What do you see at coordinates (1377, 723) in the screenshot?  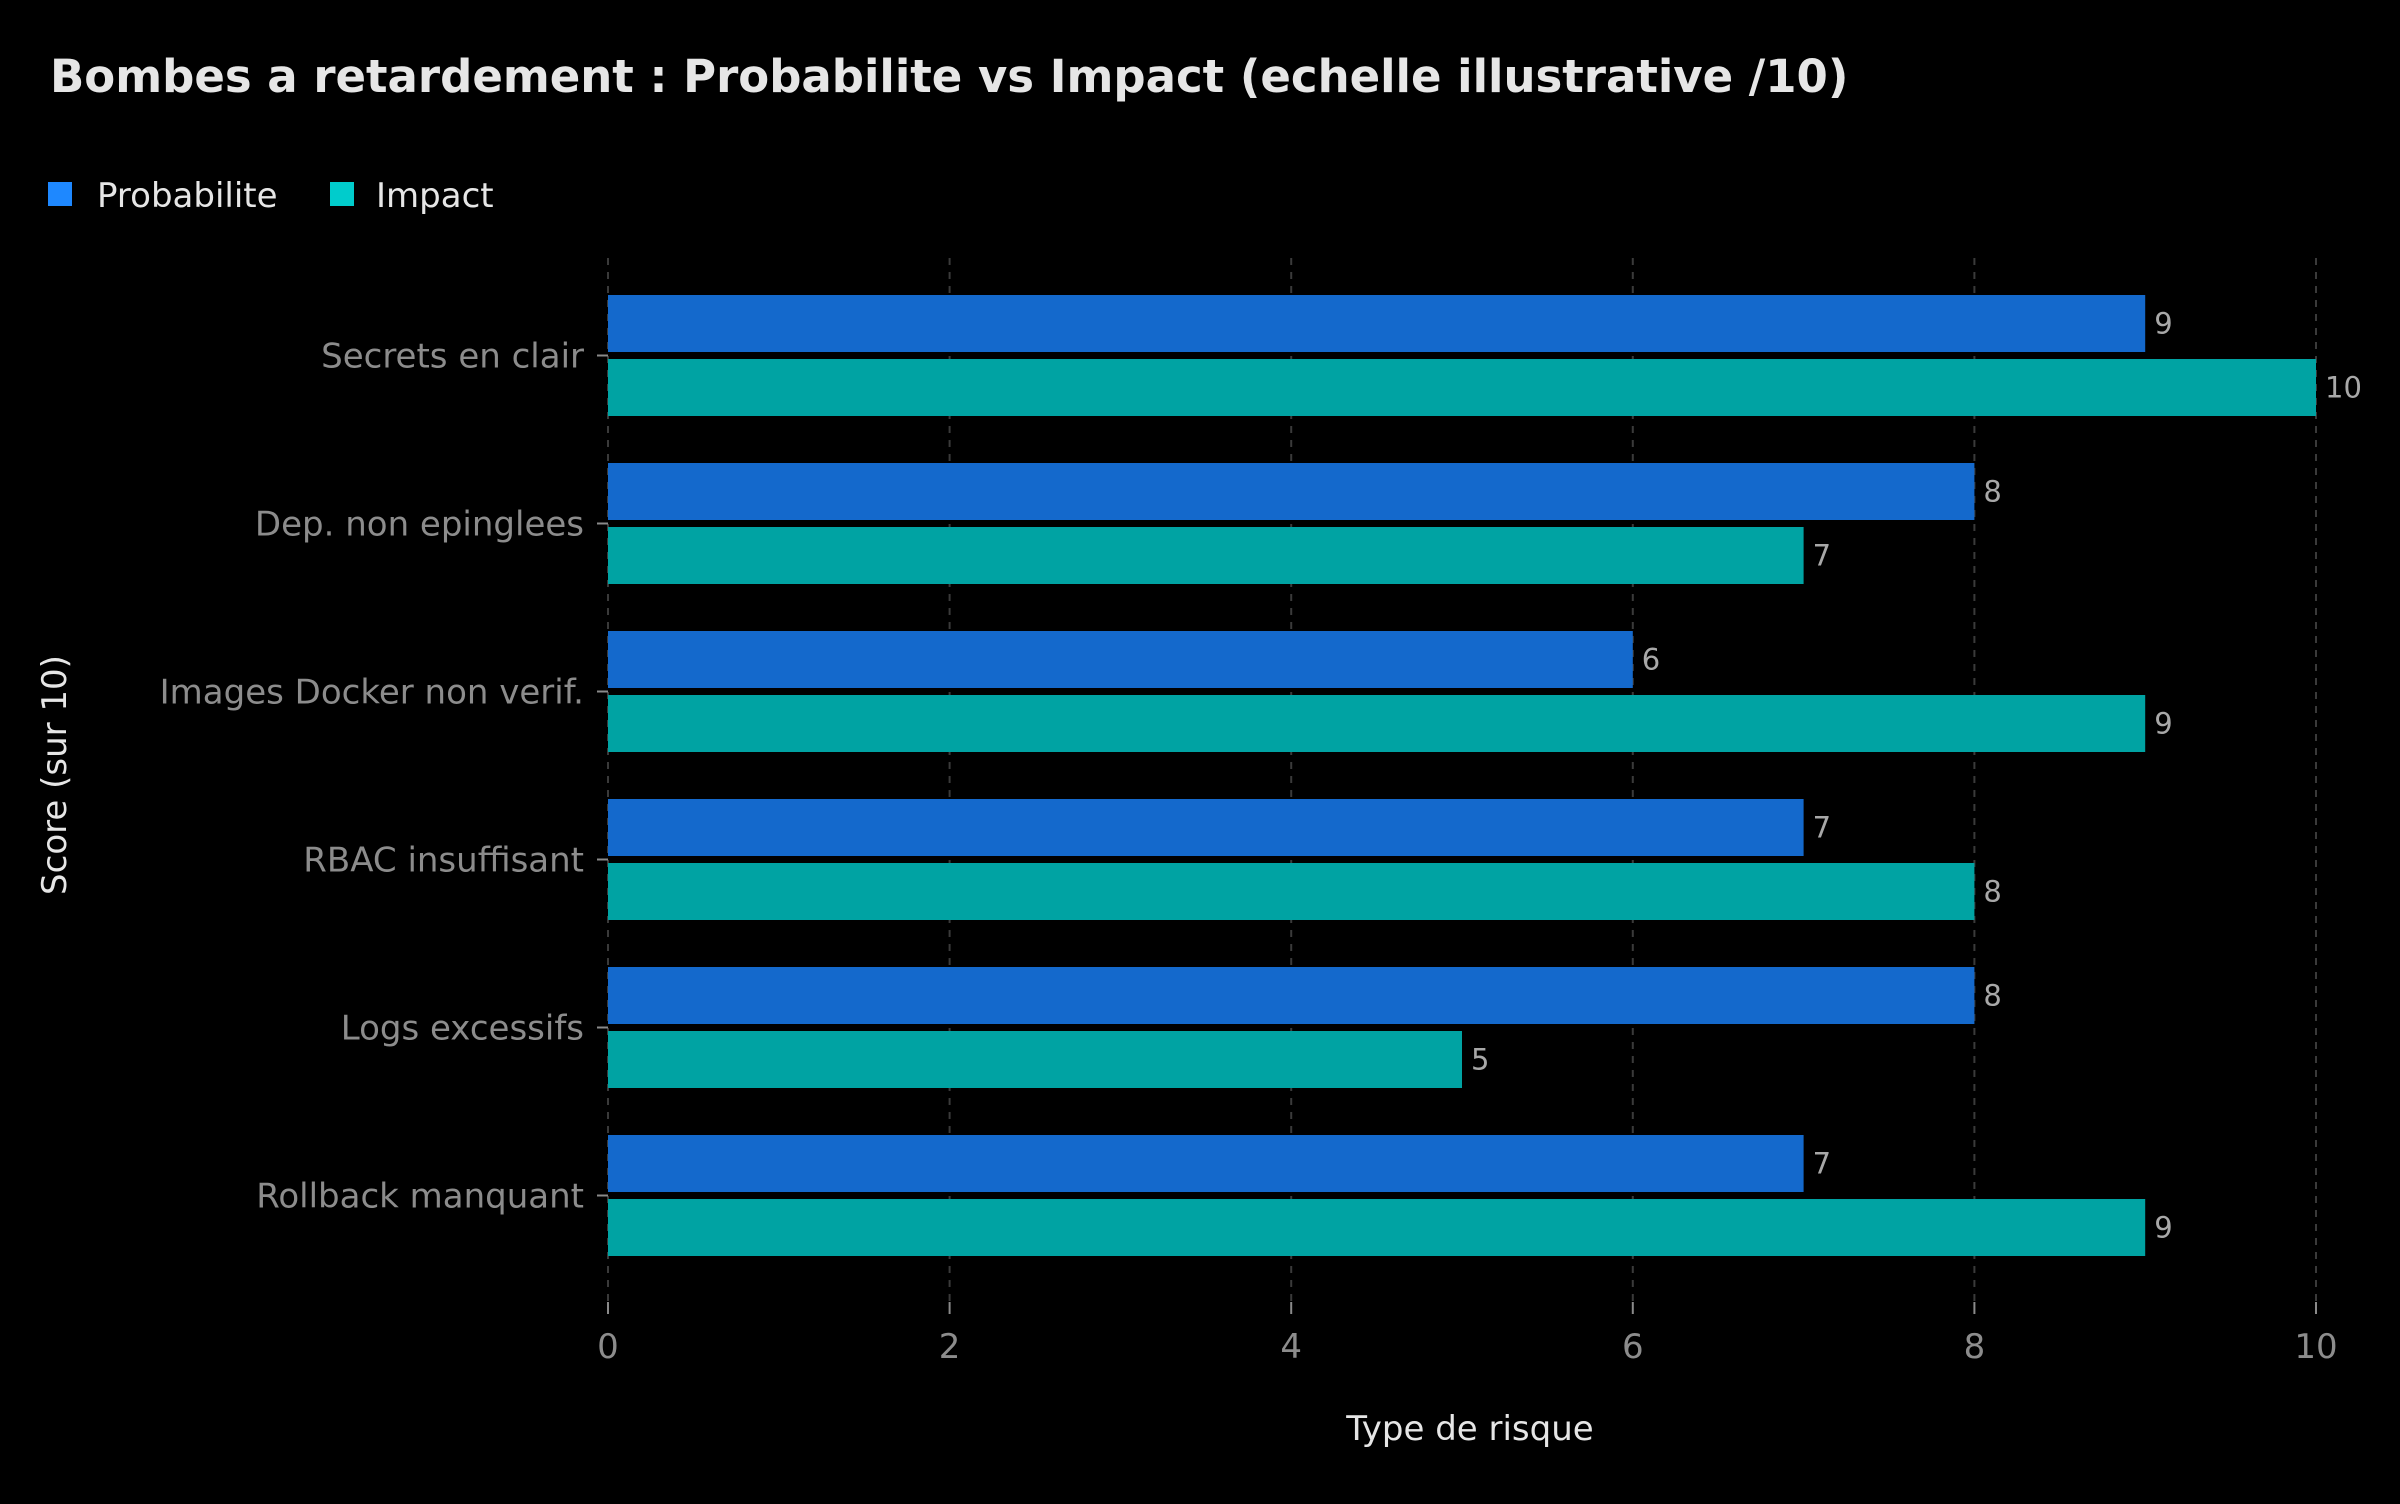 I see `bar-impact-images-docker-non-verif` at bounding box center [1377, 723].